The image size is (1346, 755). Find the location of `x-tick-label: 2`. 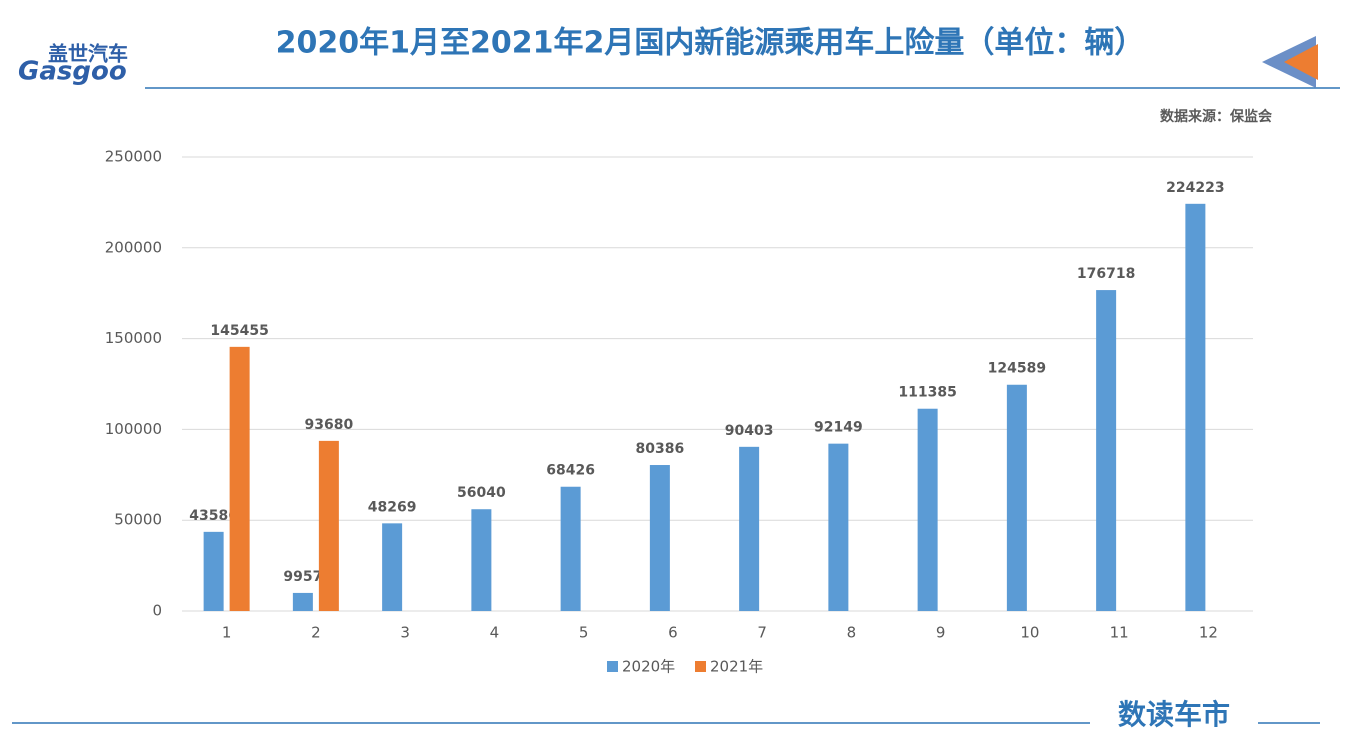

x-tick-label: 2 is located at coordinates (316, 633).